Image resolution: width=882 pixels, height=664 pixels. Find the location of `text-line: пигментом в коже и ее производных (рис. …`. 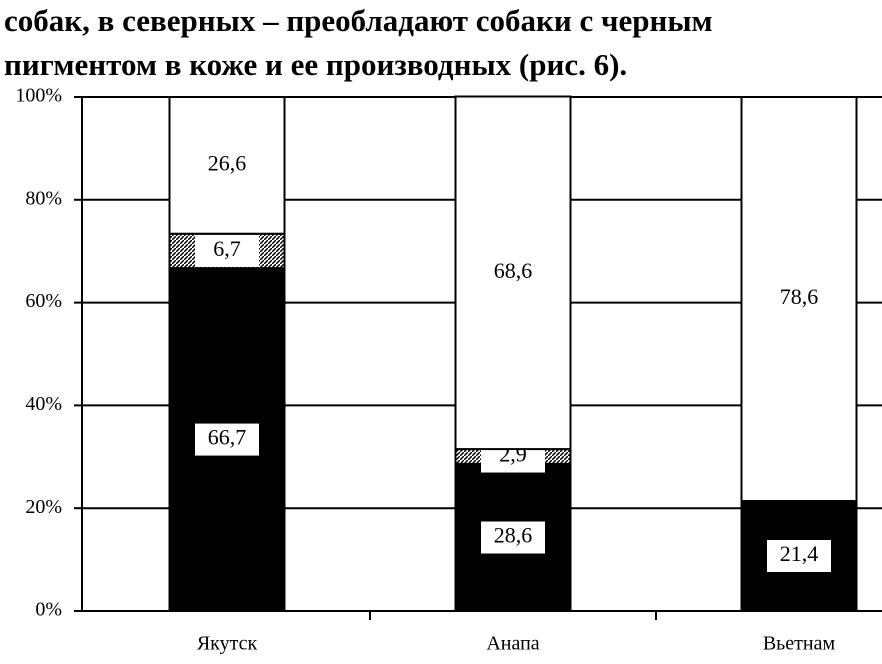

text-line: пигментом в коже и ее производных (рис. … is located at coordinates (315, 64).